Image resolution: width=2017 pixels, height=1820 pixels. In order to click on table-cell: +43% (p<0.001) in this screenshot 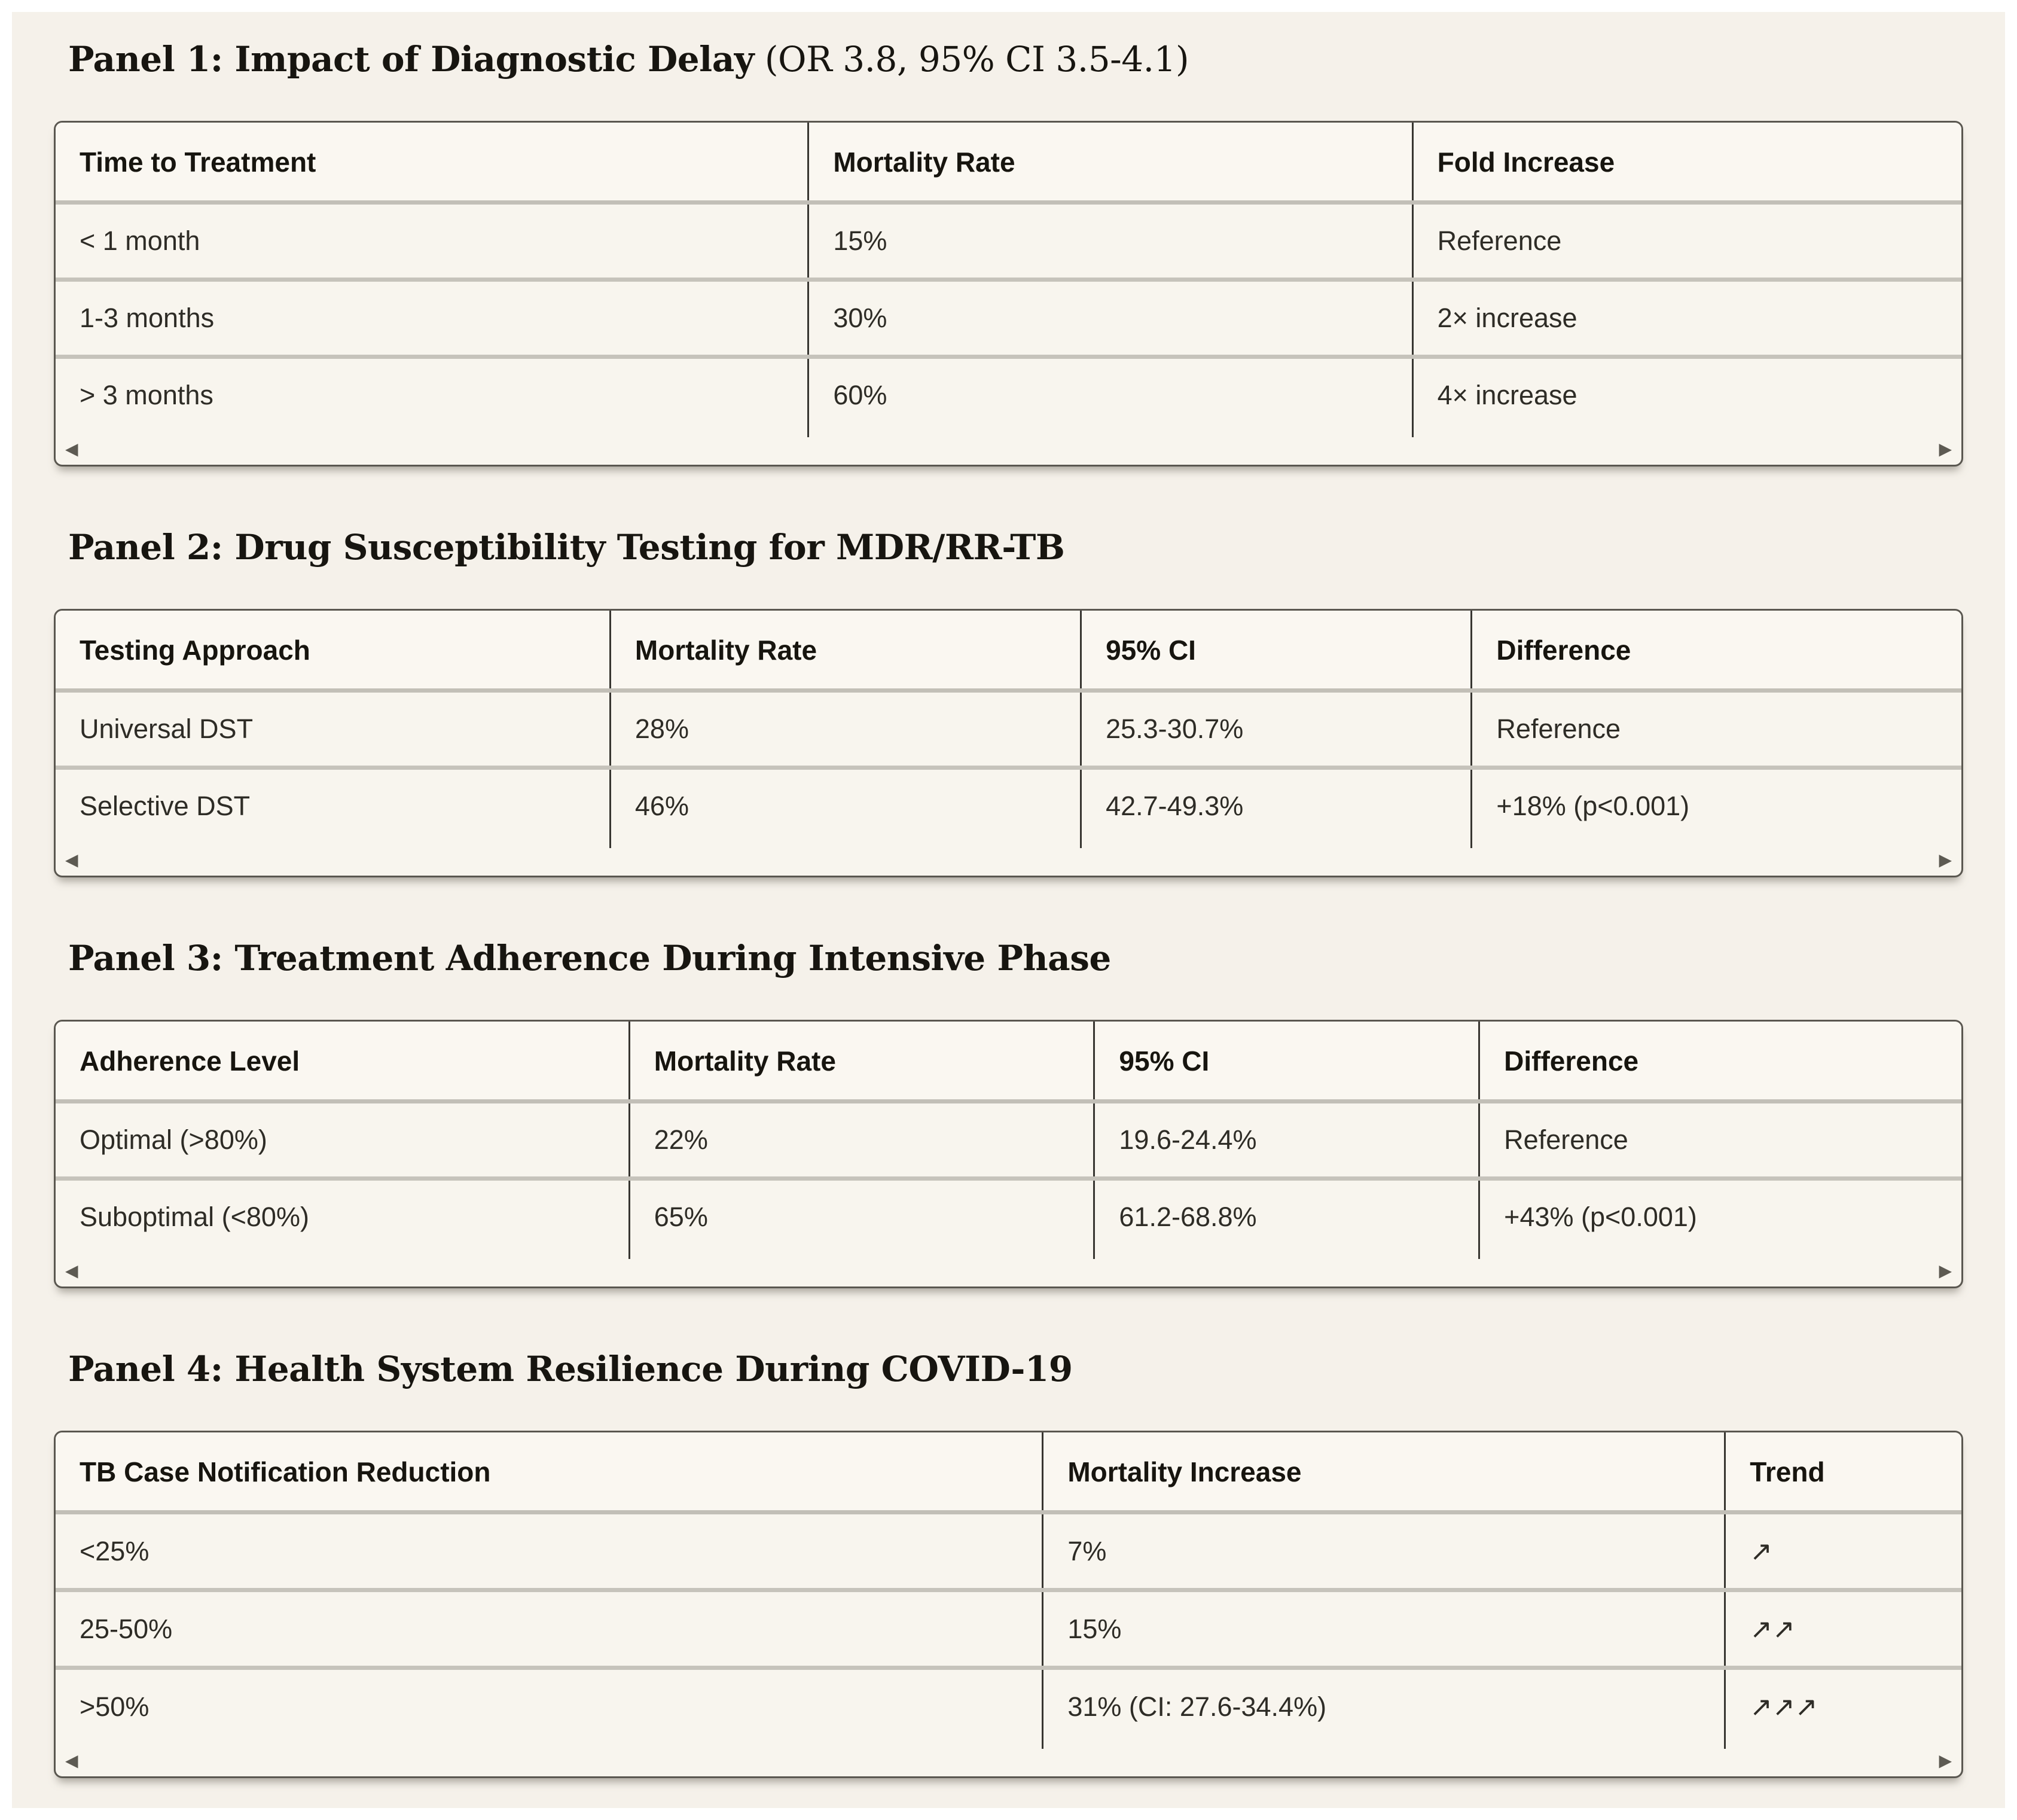, I will do `click(1600, 1217)`.